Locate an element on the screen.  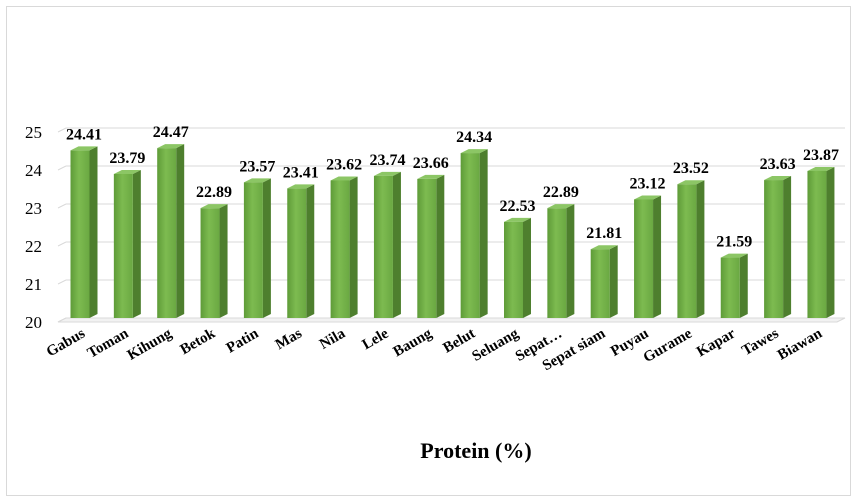
data-label: 23.41 is located at coordinates (301, 172).